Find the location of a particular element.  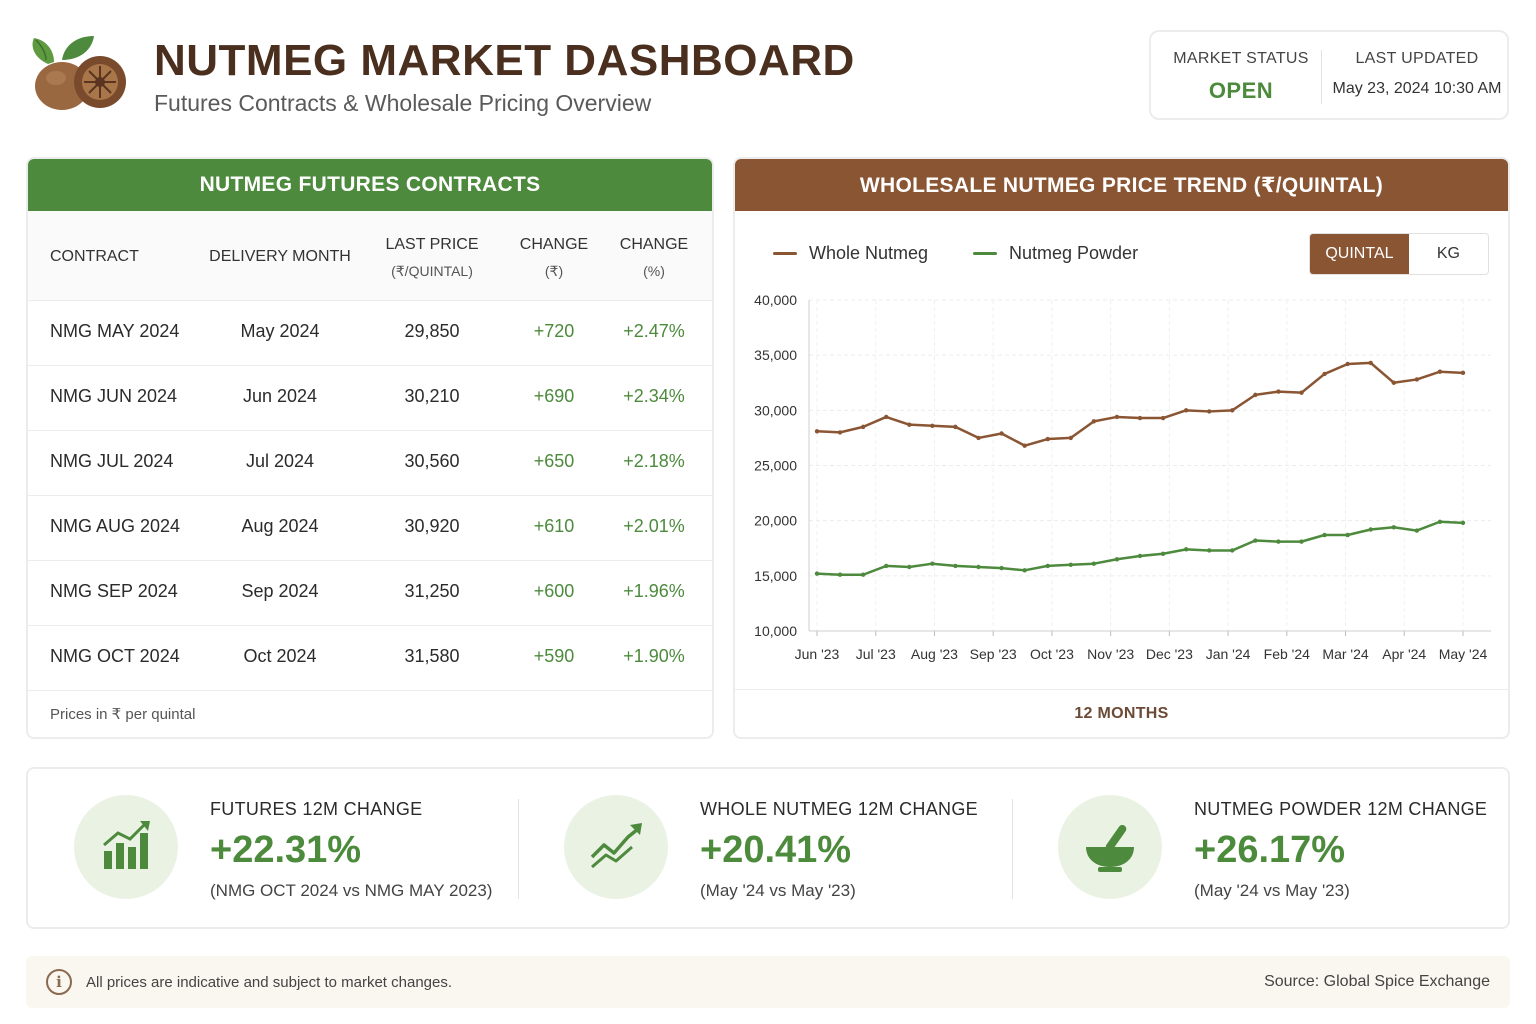

stat-value: +22.31% is located at coordinates (286, 850).